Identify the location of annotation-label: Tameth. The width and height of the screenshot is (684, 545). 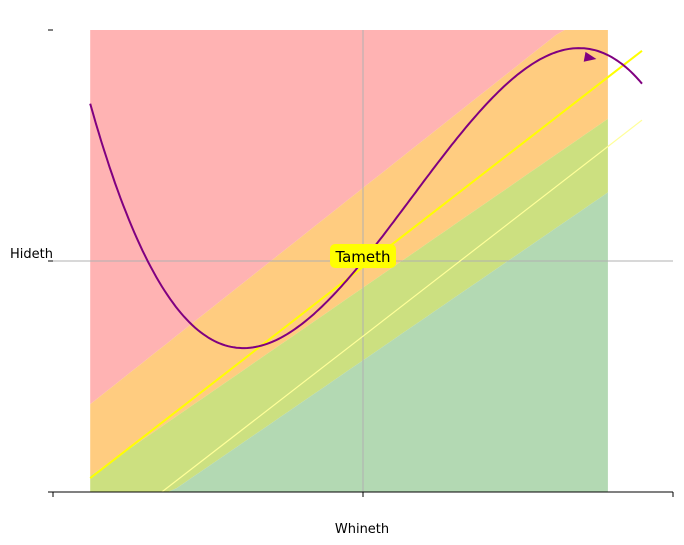
(363, 256).